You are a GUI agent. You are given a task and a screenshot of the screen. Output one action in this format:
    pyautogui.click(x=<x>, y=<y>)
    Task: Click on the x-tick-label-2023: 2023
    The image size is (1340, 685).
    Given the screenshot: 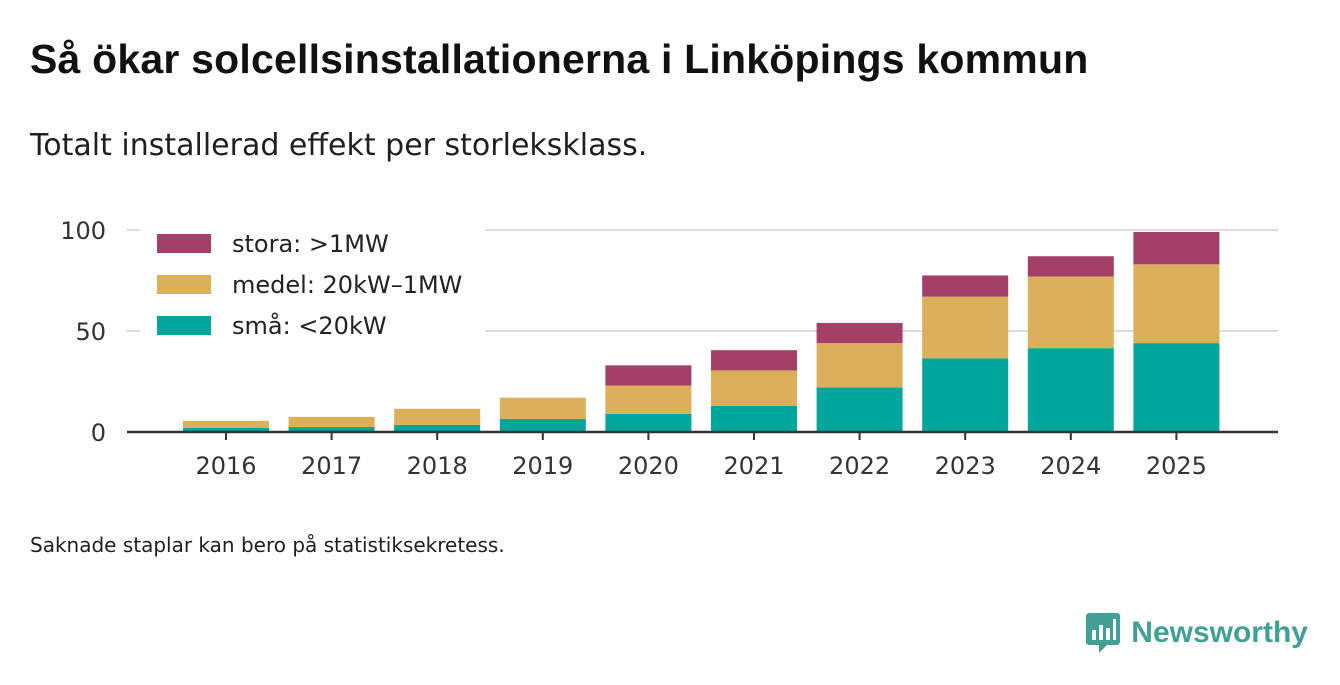 What is the action you would take?
    pyautogui.click(x=965, y=466)
    